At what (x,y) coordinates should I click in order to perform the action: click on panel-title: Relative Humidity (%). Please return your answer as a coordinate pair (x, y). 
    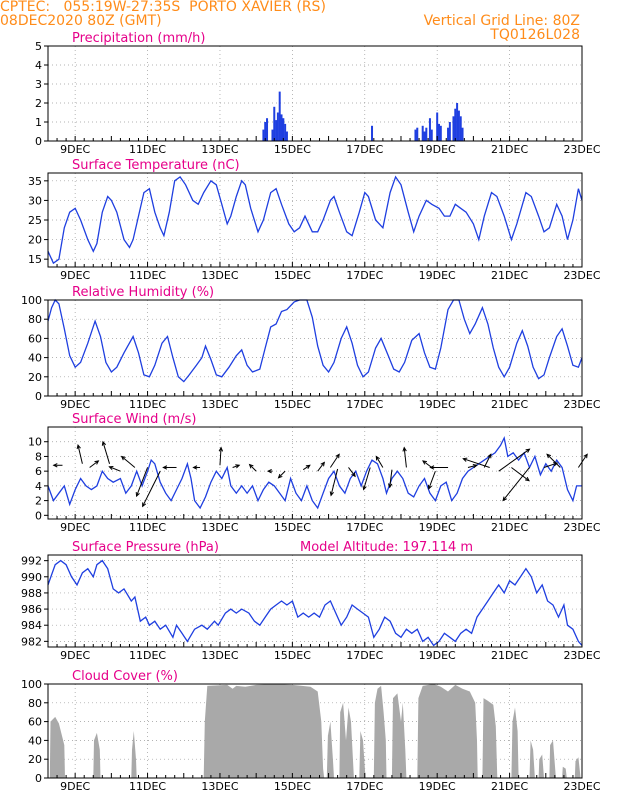
    Looking at the image, I should click on (143, 292).